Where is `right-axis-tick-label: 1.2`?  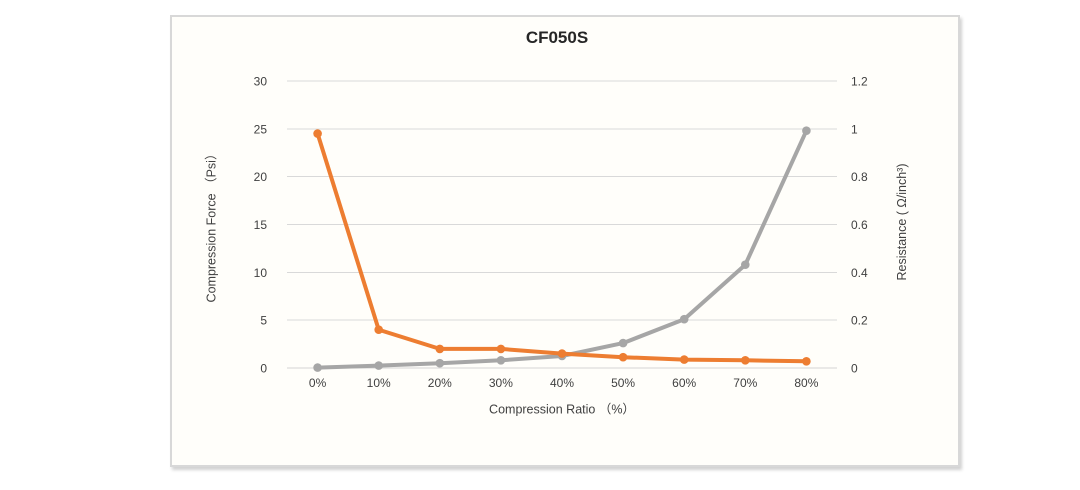
right-axis-tick-label: 1.2 is located at coordinates (859, 82).